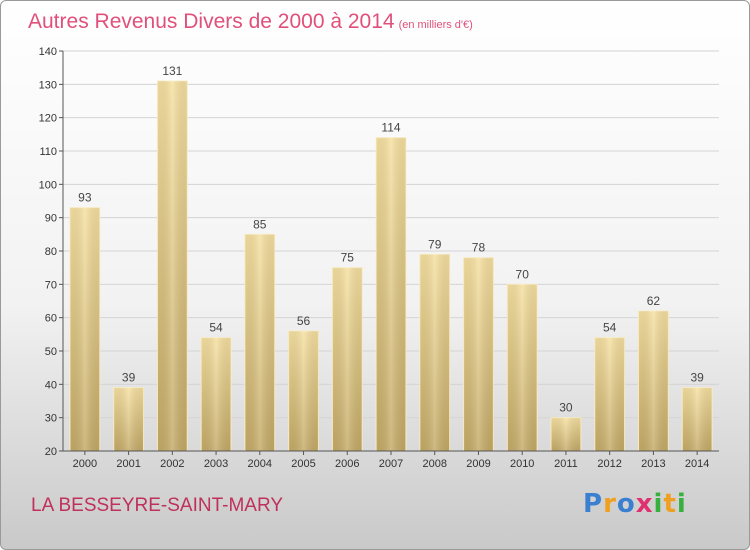  Describe the element at coordinates (390, 128) in the screenshot. I see `bar-value-label: 114` at that location.